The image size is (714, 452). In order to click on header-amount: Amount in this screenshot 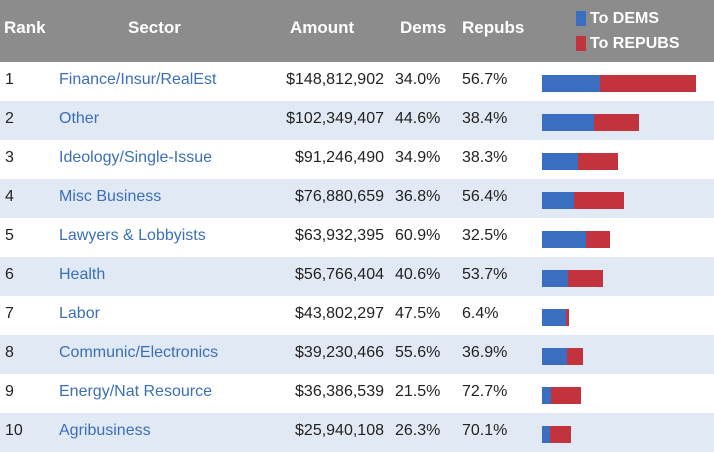, I will do `click(322, 27)`.